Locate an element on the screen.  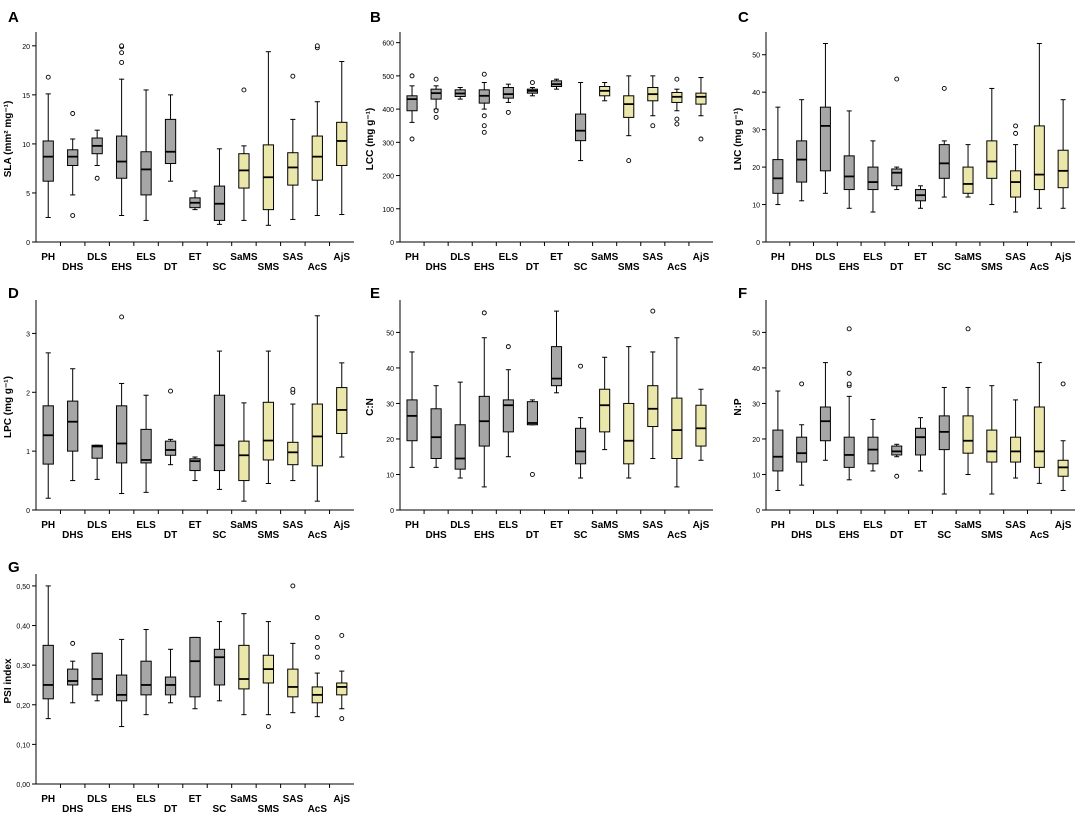
panel-letter: E is located at coordinates (375, 293).